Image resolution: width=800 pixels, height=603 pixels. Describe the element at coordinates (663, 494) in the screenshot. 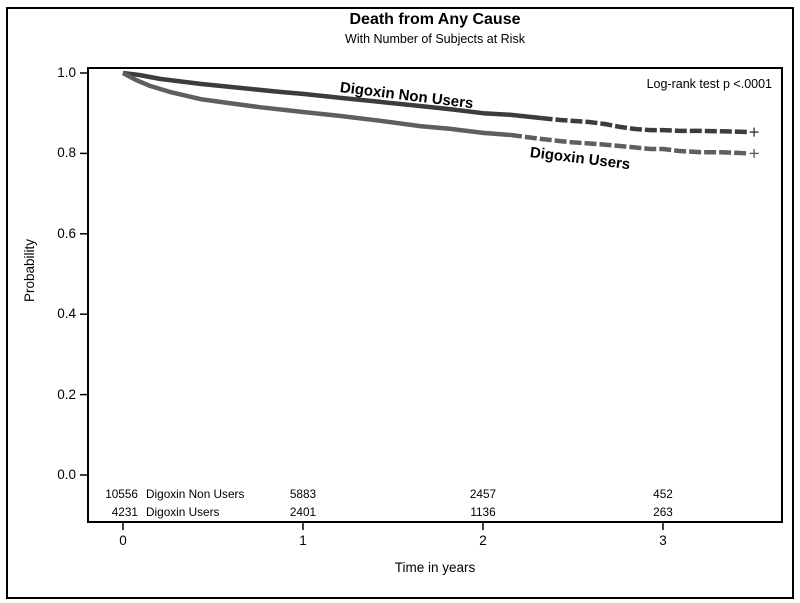

I see `at-risk-count: 452` at that location.